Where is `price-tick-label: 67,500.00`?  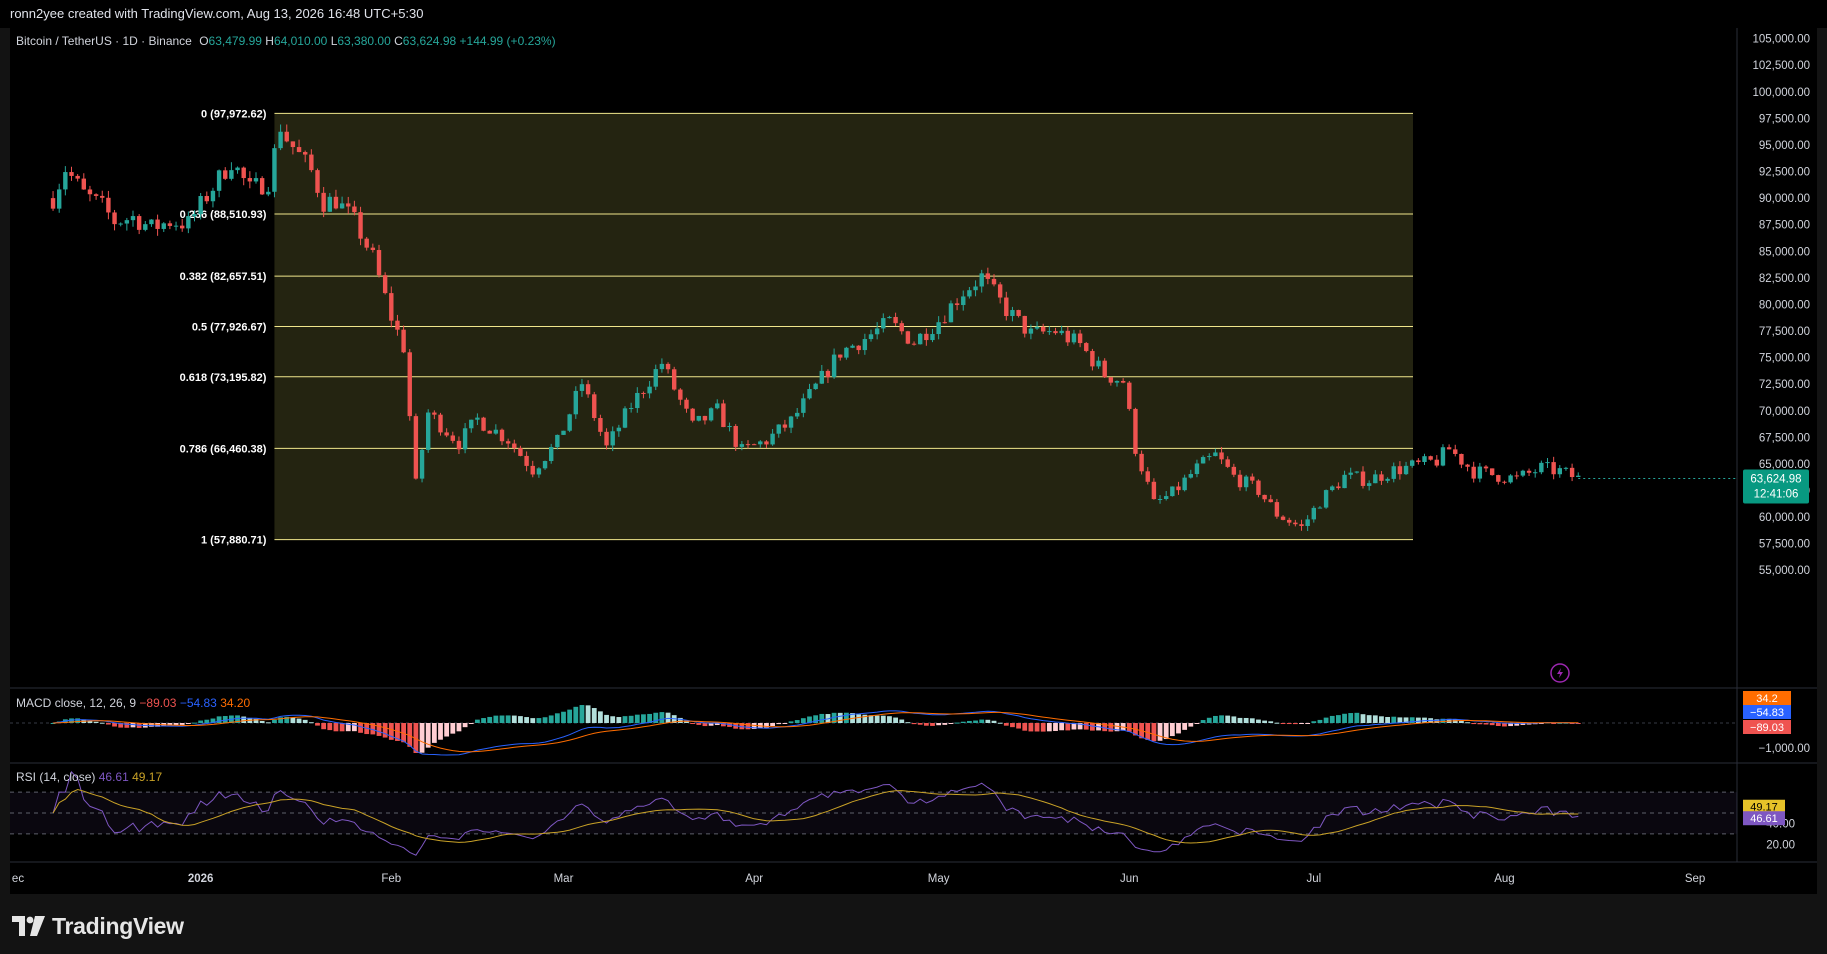 price-tick-label: 67,500.00 is located at coordinates (1784, 438).